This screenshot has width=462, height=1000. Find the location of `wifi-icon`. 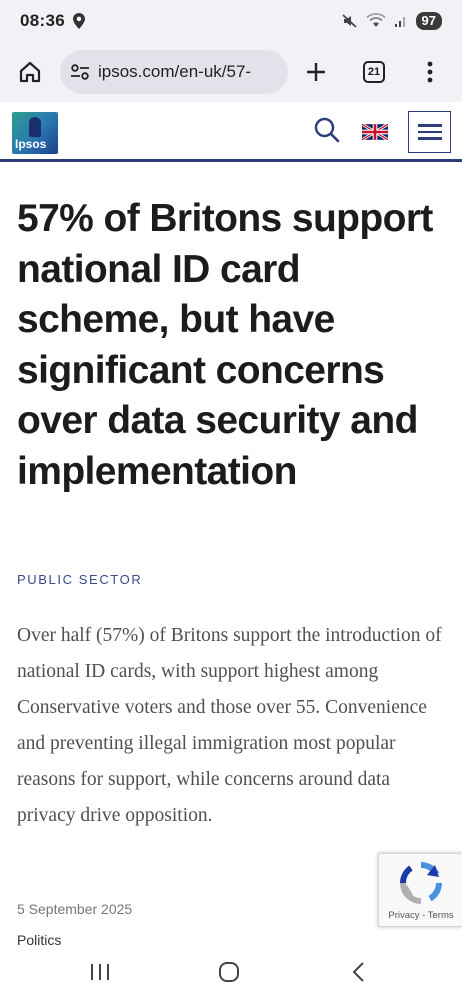

wifi-icon is located at coordinates (375, 20).